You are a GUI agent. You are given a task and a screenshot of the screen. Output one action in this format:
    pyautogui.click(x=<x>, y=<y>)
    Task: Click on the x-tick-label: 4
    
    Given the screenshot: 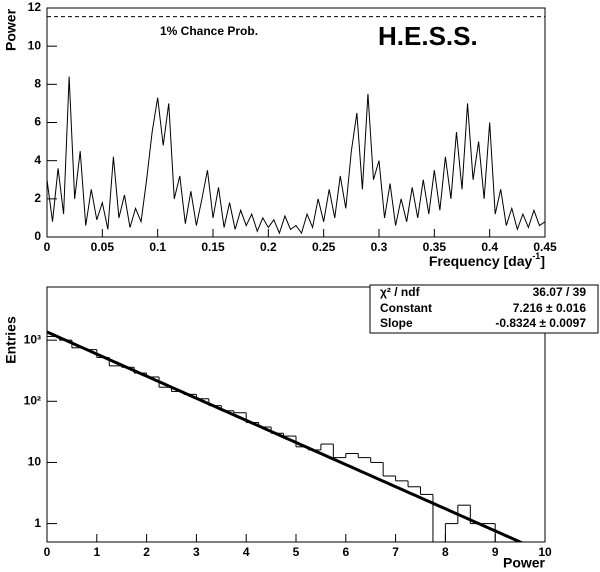 What is the action you would take?
    pyautogui.click(x=246, y=552)
    